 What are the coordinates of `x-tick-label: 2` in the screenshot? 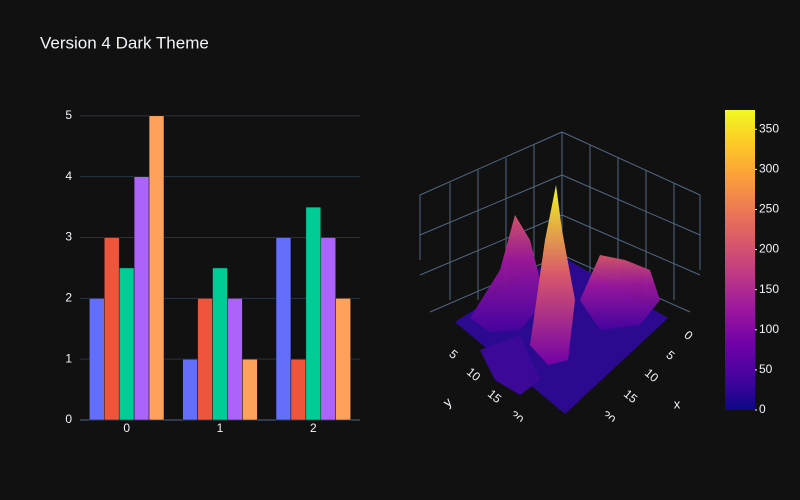 It's located at (313, 428).